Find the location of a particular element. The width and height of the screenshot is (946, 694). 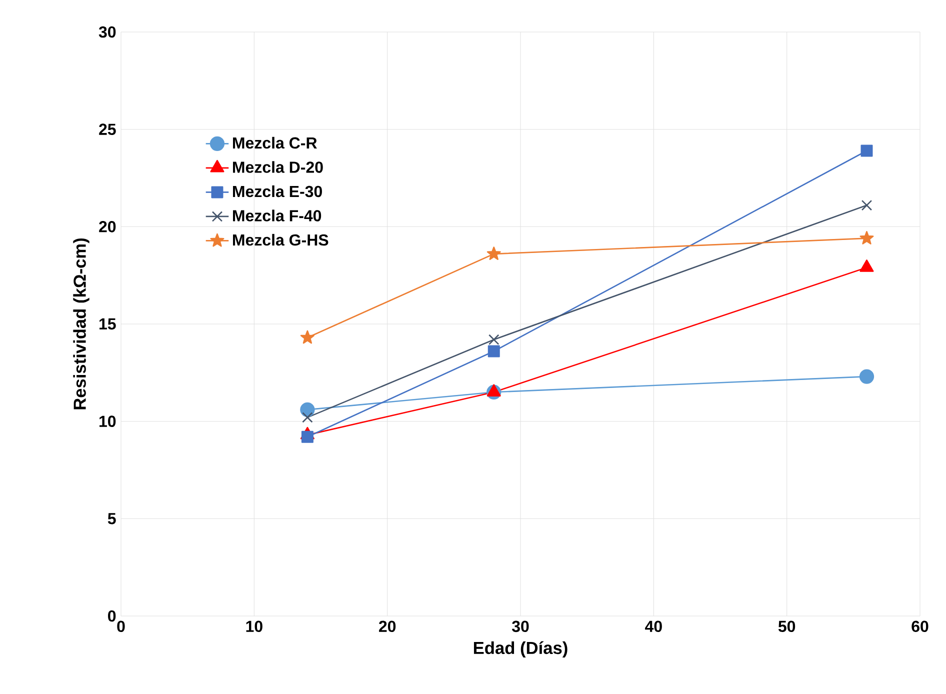

x-tick-label: 30 is located at coordinates (520, 626).